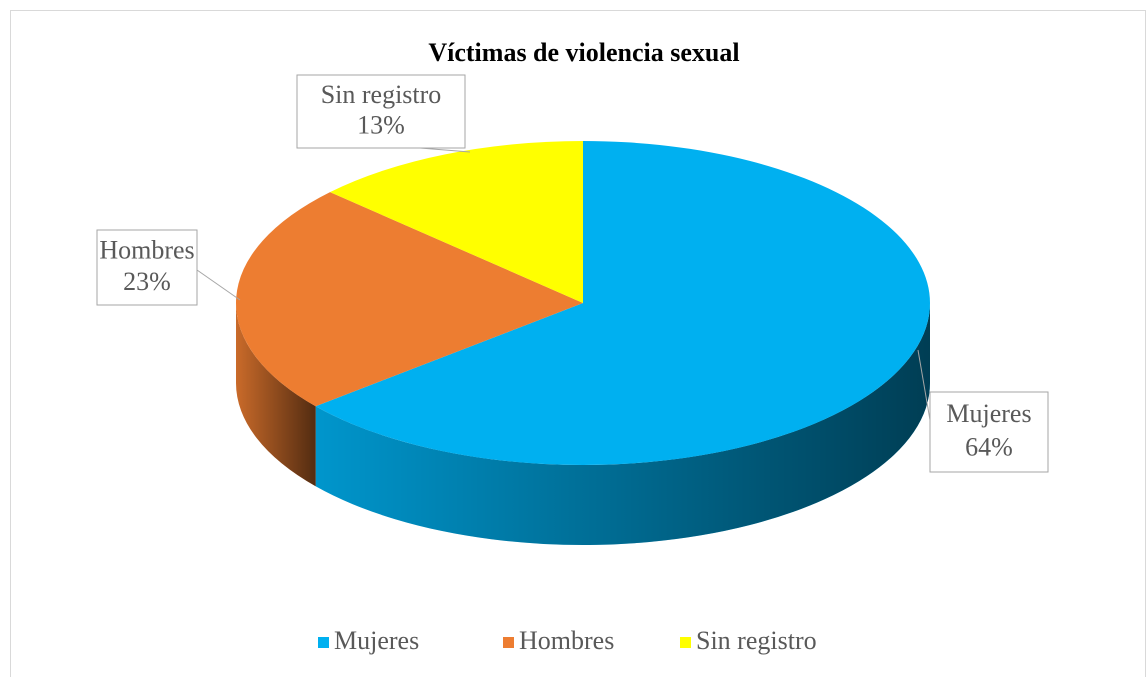  I want to click on data-label-name: Hombres, so click(146, 249).